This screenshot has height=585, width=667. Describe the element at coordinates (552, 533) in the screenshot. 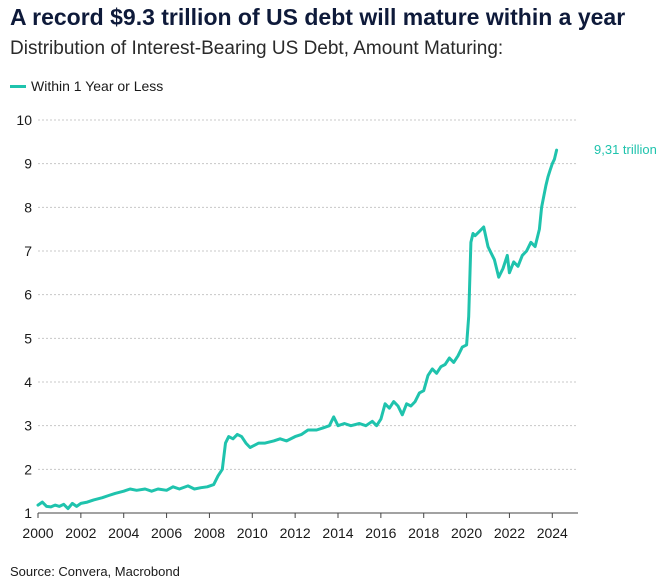

I see `x-tick-label: 2024` at that location.